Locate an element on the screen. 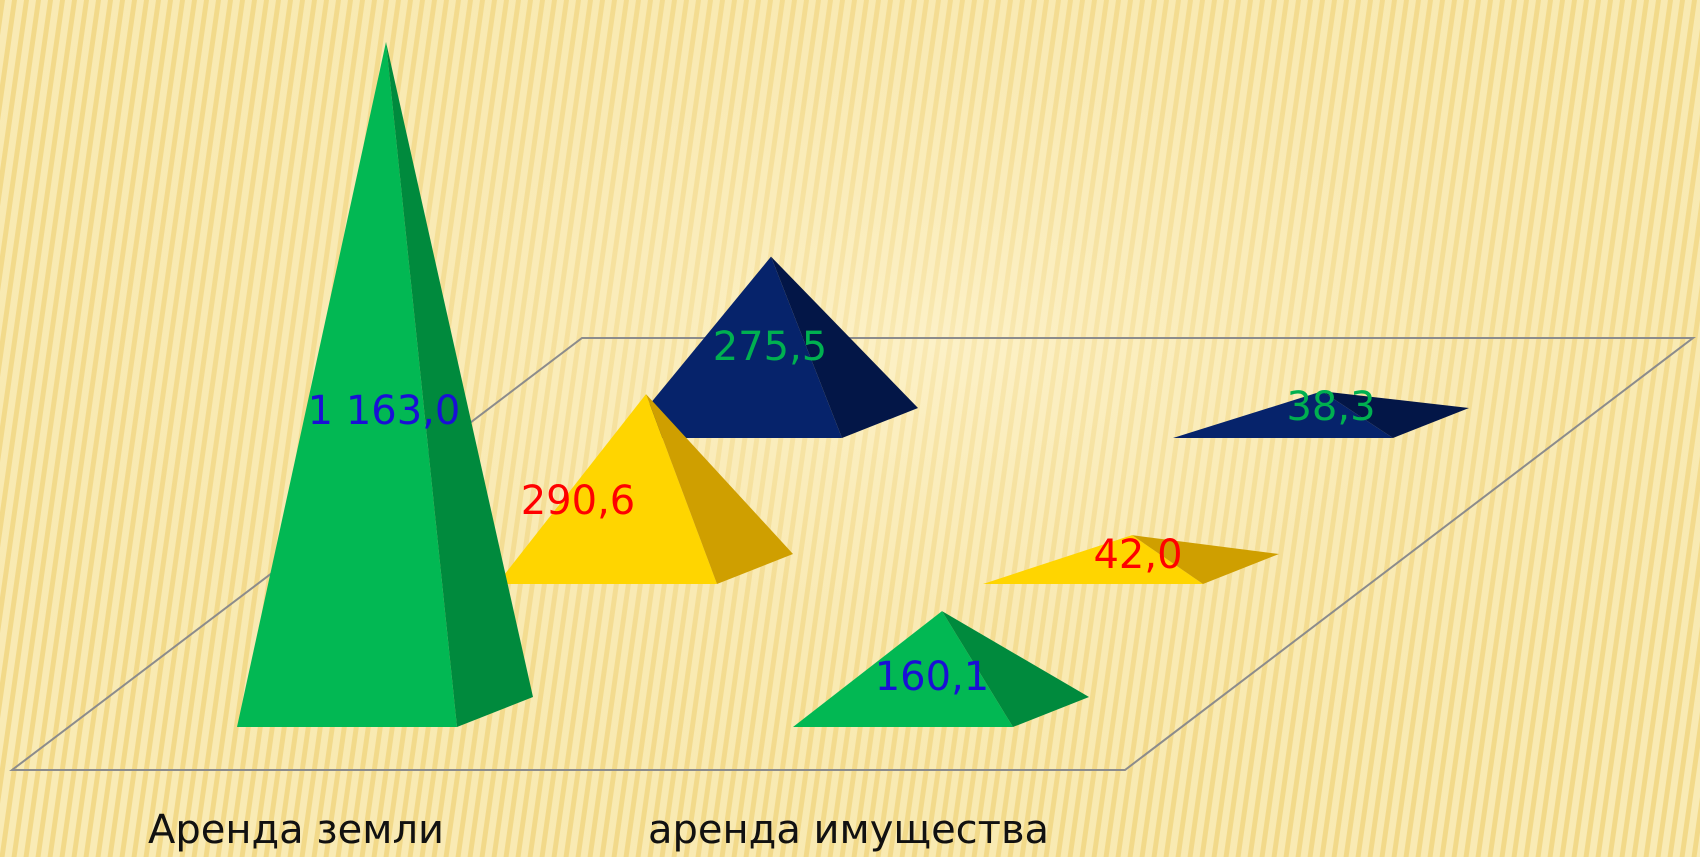 The height and width of the screenshot is (857, 1700). pyramid-mark-s2-c1 is located at coordinates (1321, 414).